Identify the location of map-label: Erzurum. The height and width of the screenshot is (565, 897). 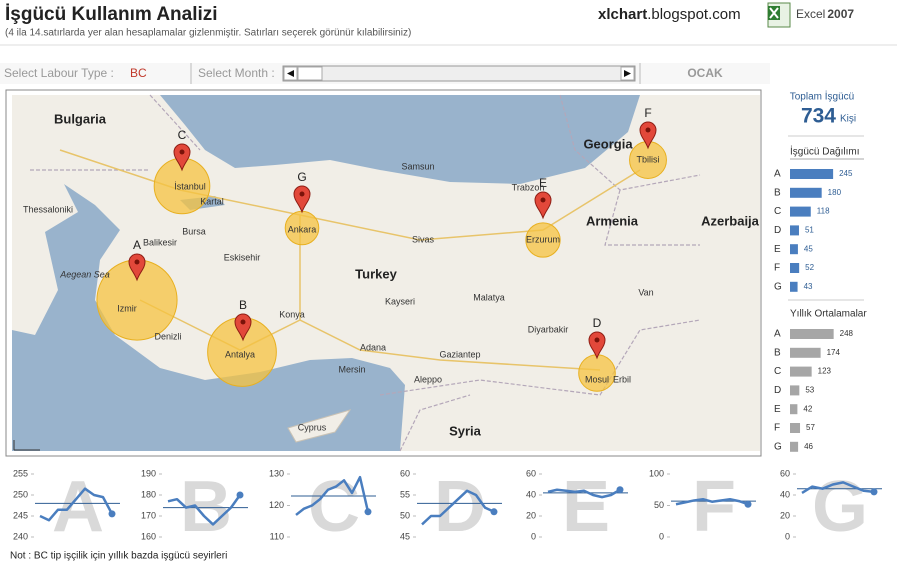
(543, 239).